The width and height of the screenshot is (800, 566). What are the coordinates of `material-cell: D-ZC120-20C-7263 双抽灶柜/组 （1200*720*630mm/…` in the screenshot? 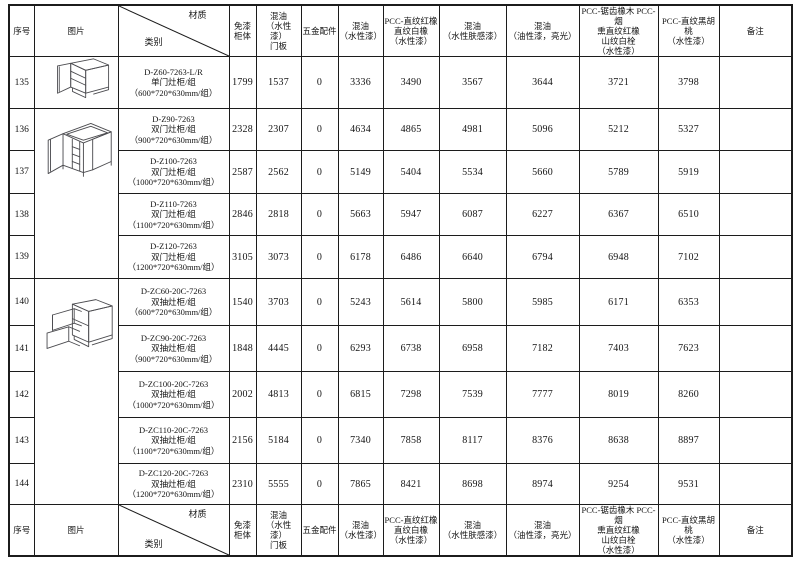 It's located at (173, 484).